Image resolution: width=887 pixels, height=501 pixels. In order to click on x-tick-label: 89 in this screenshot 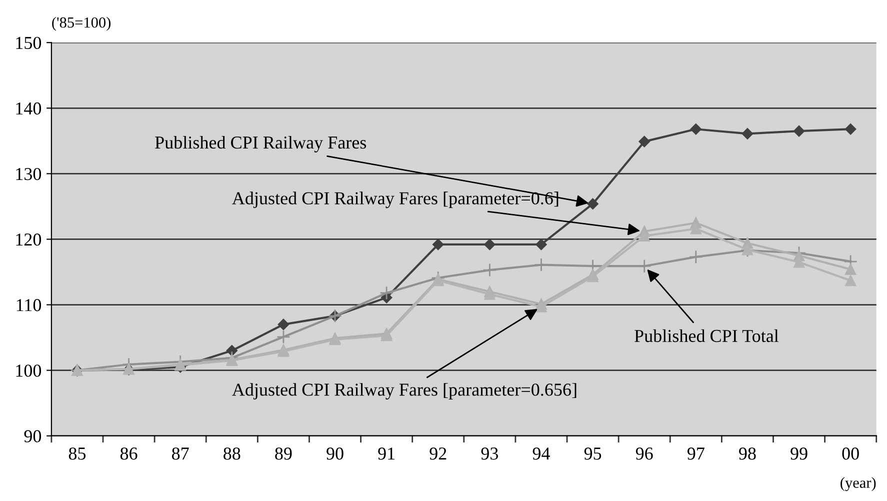, I will do `click(283, 454)`.